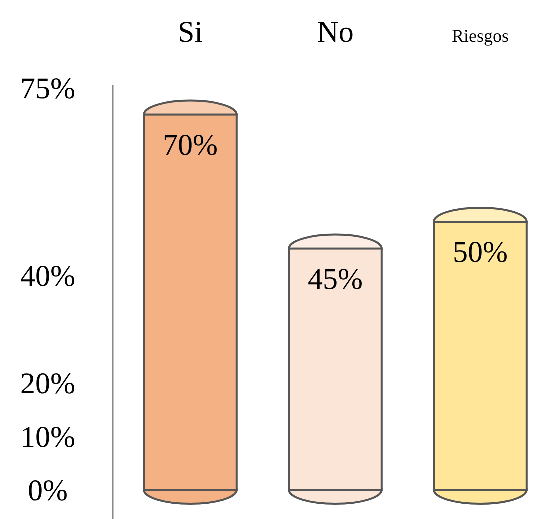 The width and height of the screenshot is (553, 519). Describe the element at coordinates (48, 437) in the screenshot. I see `y-tick-label: 10%` at that location.